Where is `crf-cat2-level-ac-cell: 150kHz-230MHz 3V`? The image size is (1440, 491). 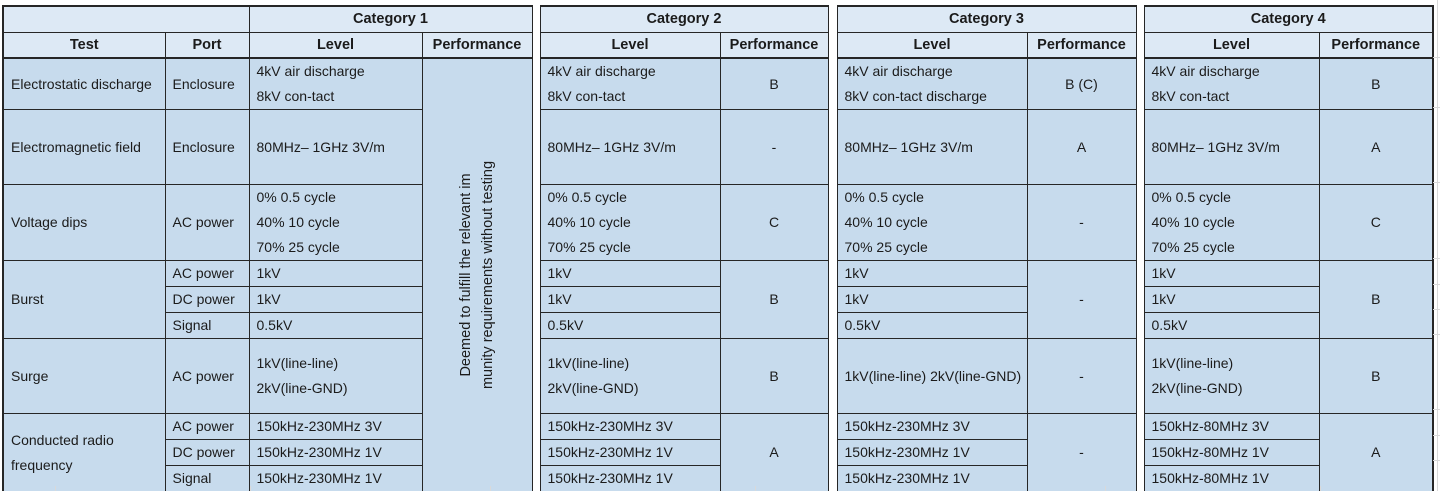 crf-cat2-level-ac-cell: 150kHz-230MHz 3V is located at coordinates (630, 426).